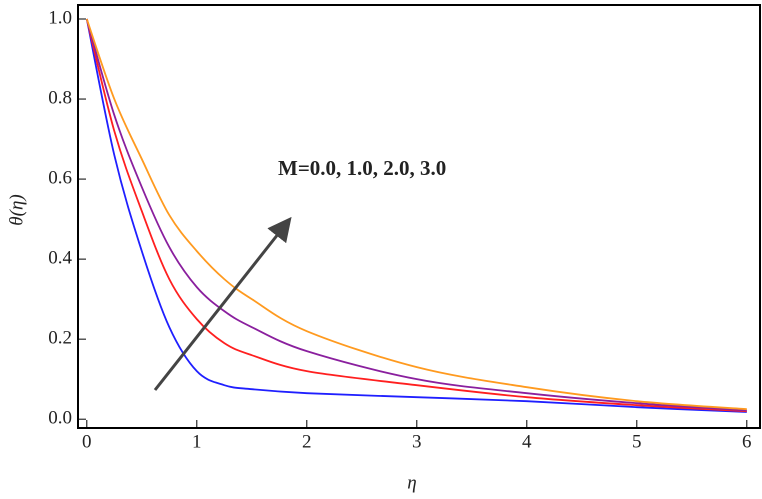 The height and width of the screenshot is (499, 762). Describe the element at coordinates (307, 441) in the screenshot. I see `x-tick-label: 2` at that location.